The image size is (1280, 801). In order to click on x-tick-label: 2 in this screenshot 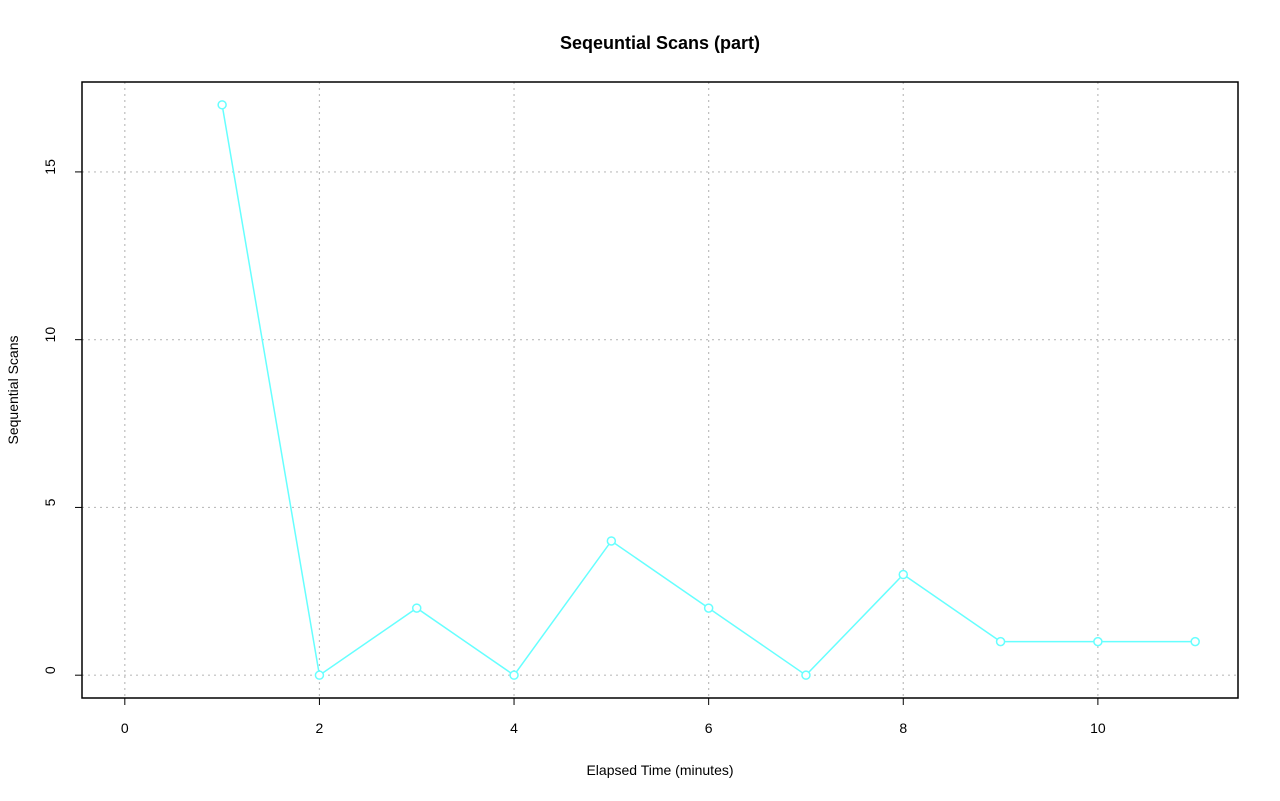, I will do `click(320, 728)`.